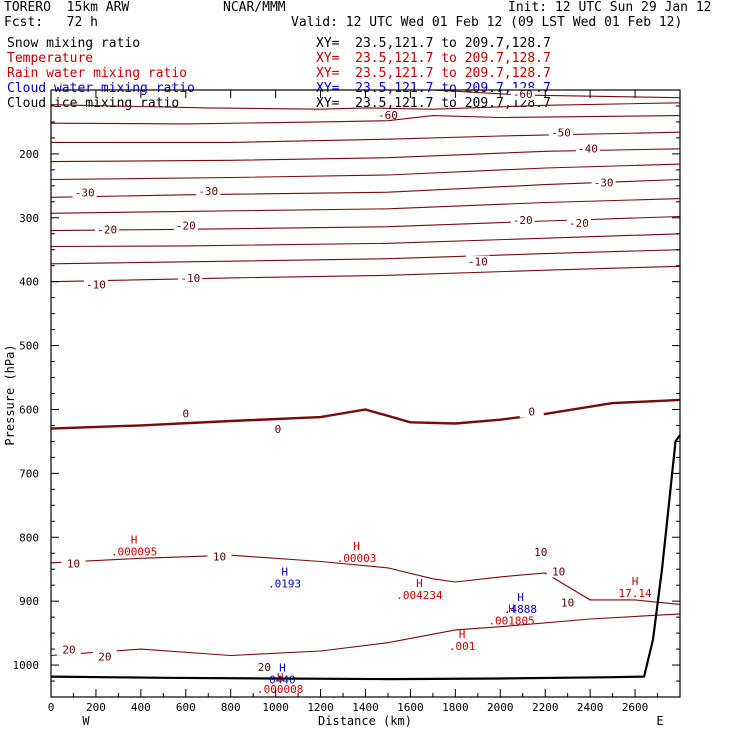 The image size is (740, 740). What do you see at coordinates (29, 473) in the screenshot?
I see `y-tick-label: 700` at bounding box center [29, 473].